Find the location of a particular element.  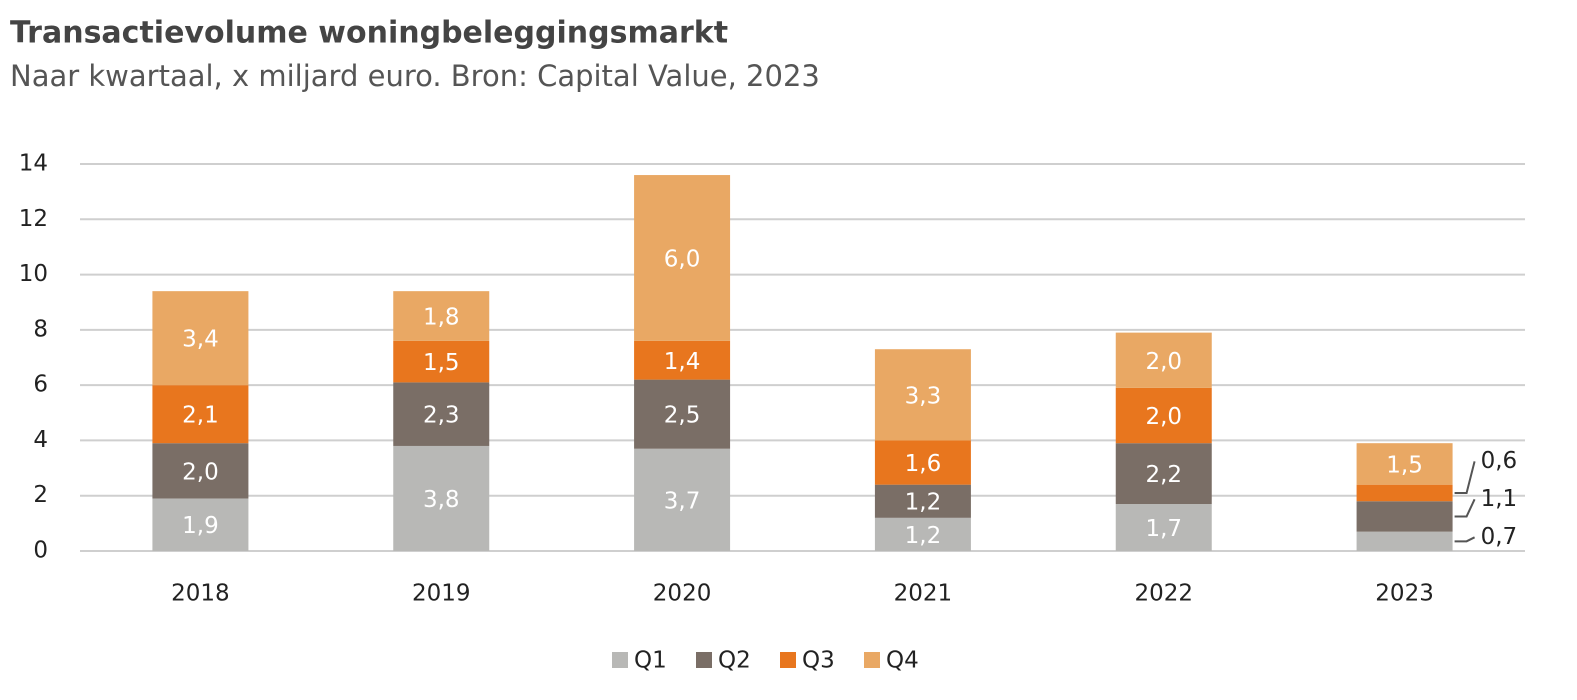

x-tick-label: 2019 is located at coordinates (441, 594).